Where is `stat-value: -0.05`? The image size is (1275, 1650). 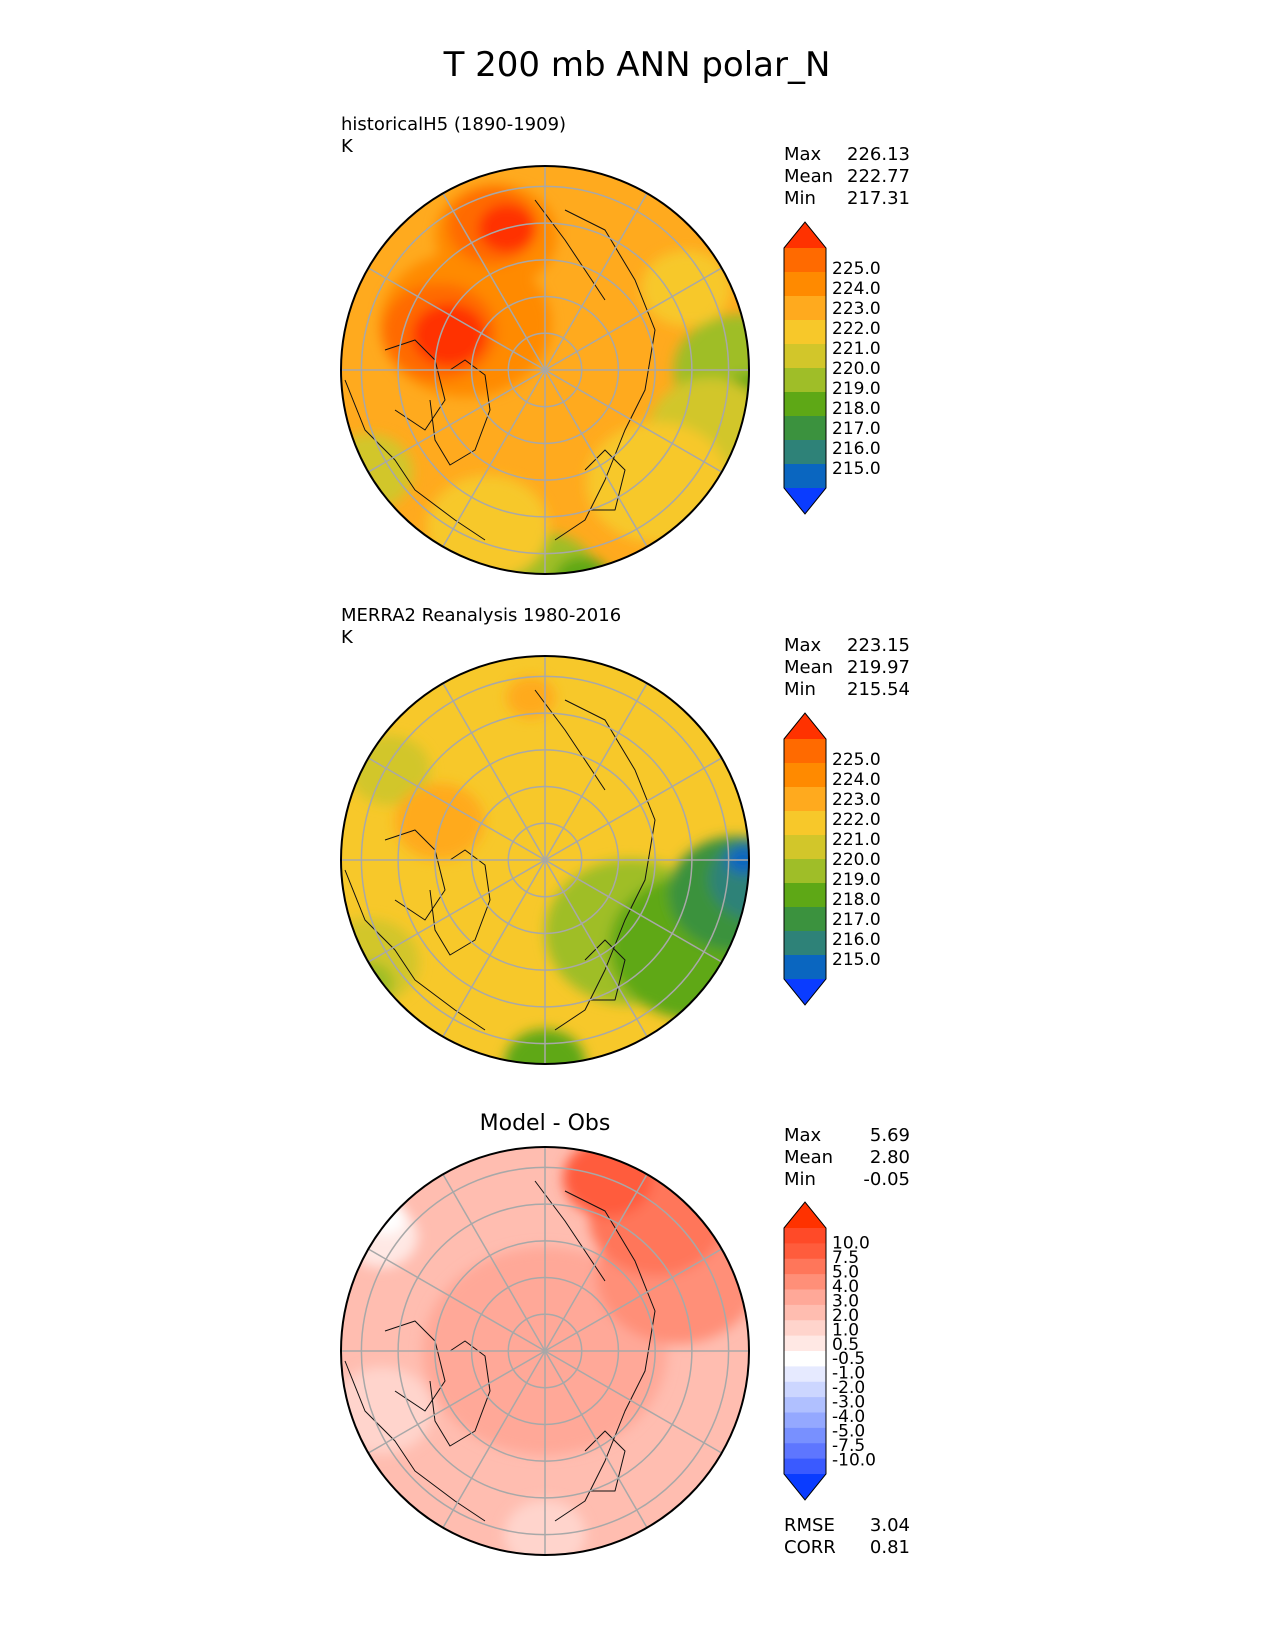 stat-value: -0.05 is located at coordinates (886, 1179).